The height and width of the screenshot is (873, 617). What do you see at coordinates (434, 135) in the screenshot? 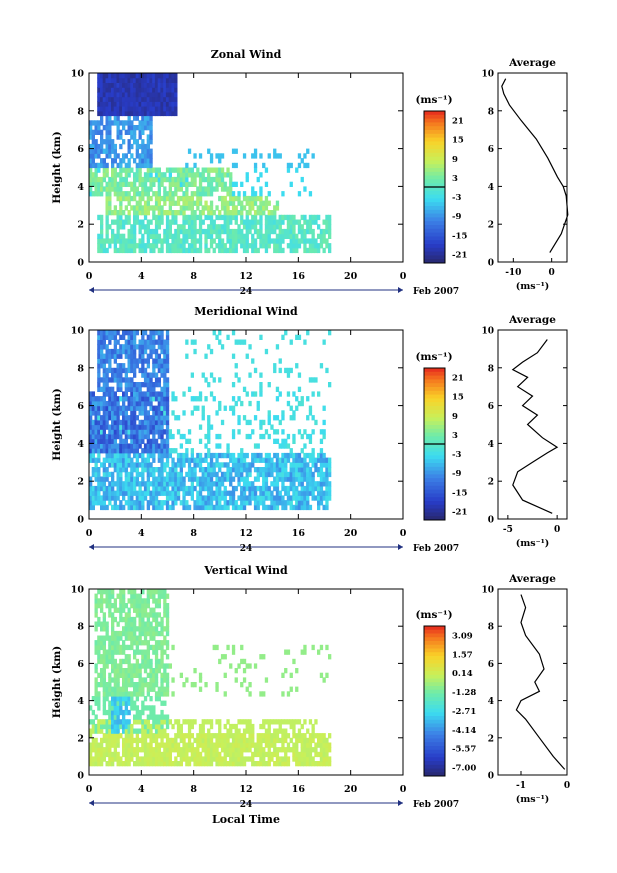
I see `colorbar-segment` at bounding box center [434, 135].